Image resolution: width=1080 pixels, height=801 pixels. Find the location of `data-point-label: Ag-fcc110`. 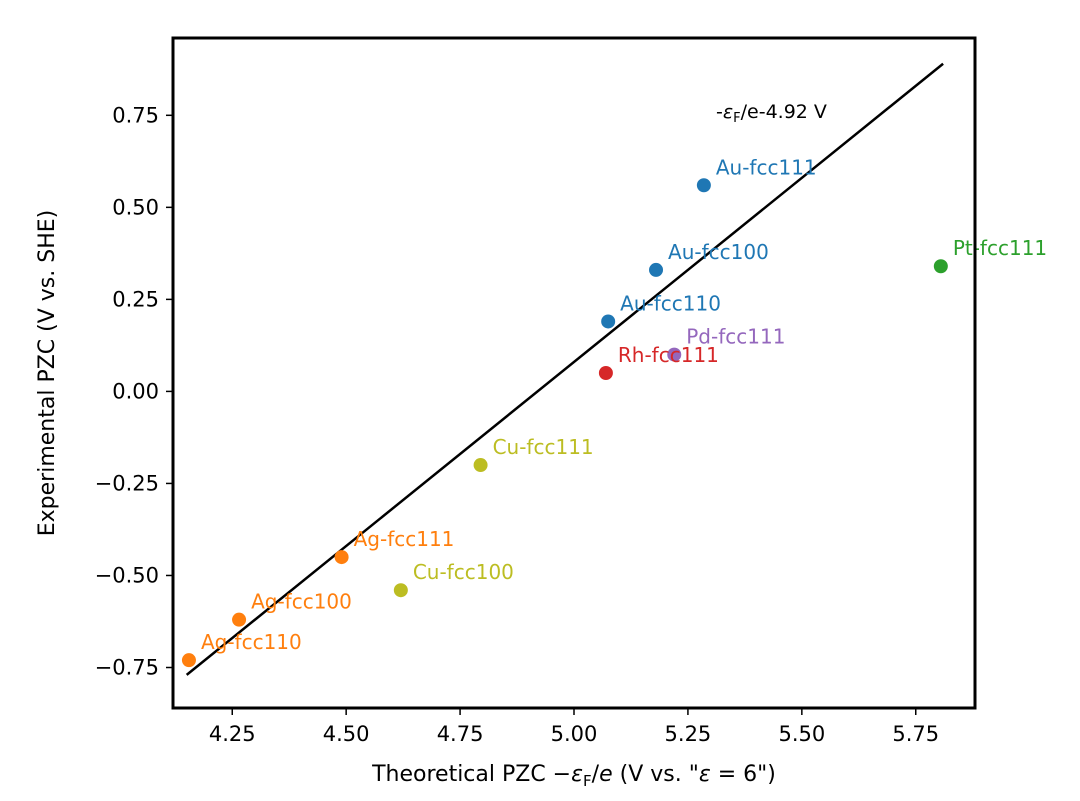

data-point-label: Ag-fcc110 is located at coordinates (251, 642).